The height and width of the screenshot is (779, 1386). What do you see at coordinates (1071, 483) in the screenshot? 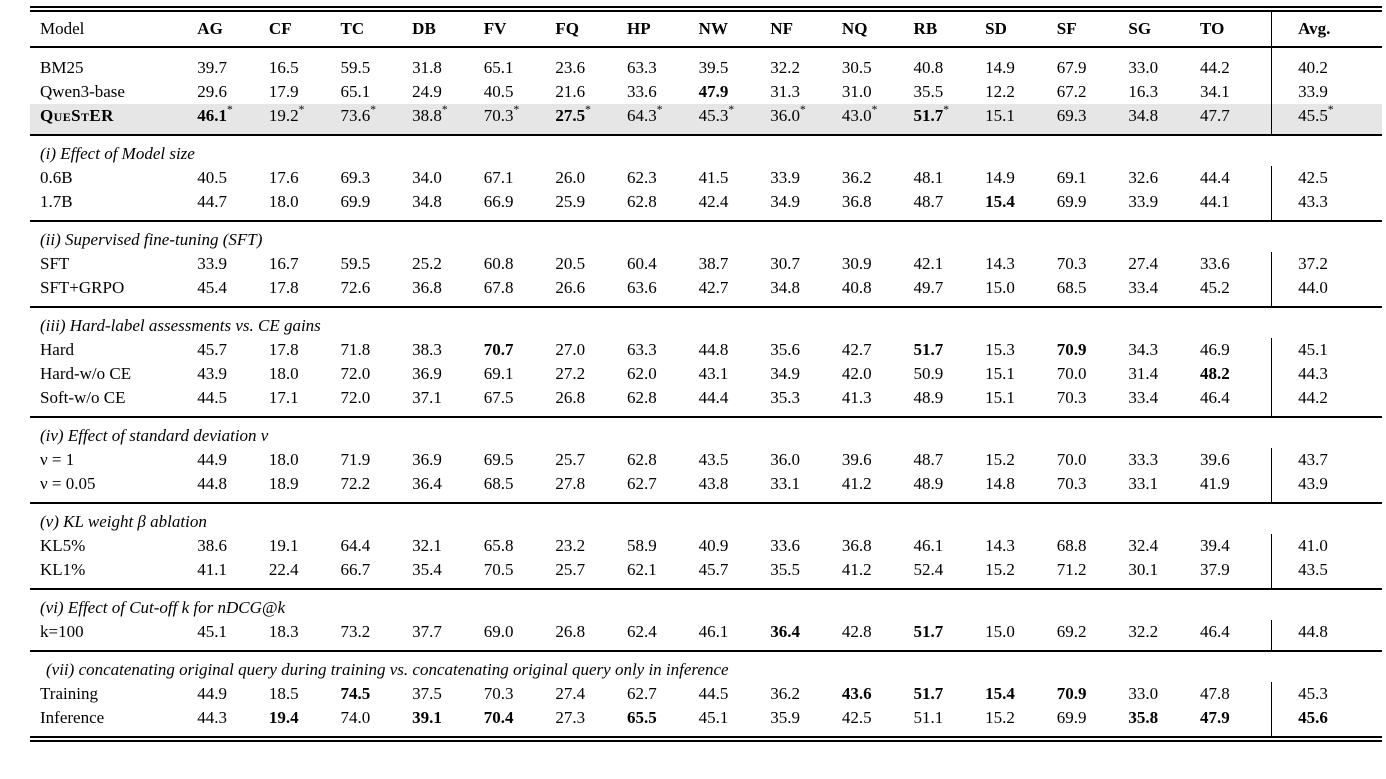
I see `cell-sf: 70.3` at bounding box center [1071, 483].